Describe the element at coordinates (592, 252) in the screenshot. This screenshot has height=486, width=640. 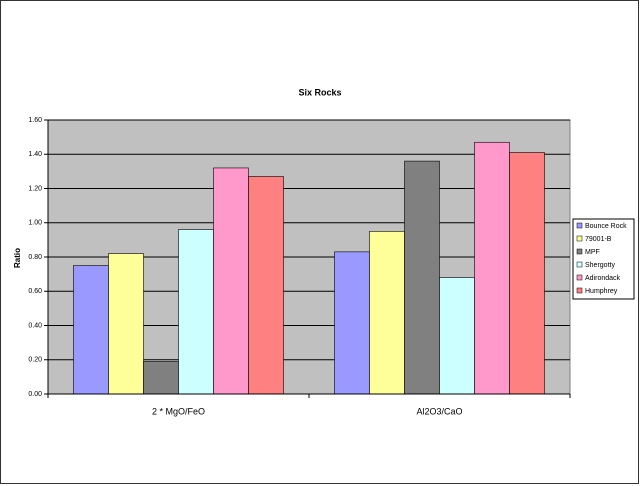
I see `legend-label: MPF` at that location.